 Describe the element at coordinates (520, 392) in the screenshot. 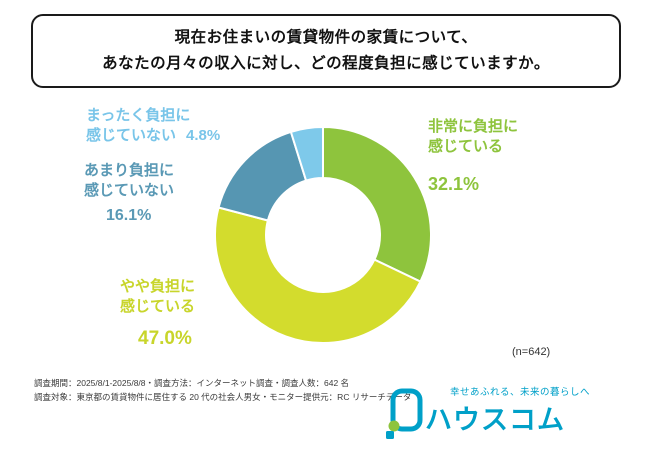

I see `logo-tagline: 幸せあふれる、未来の暮らしへ` at that location.